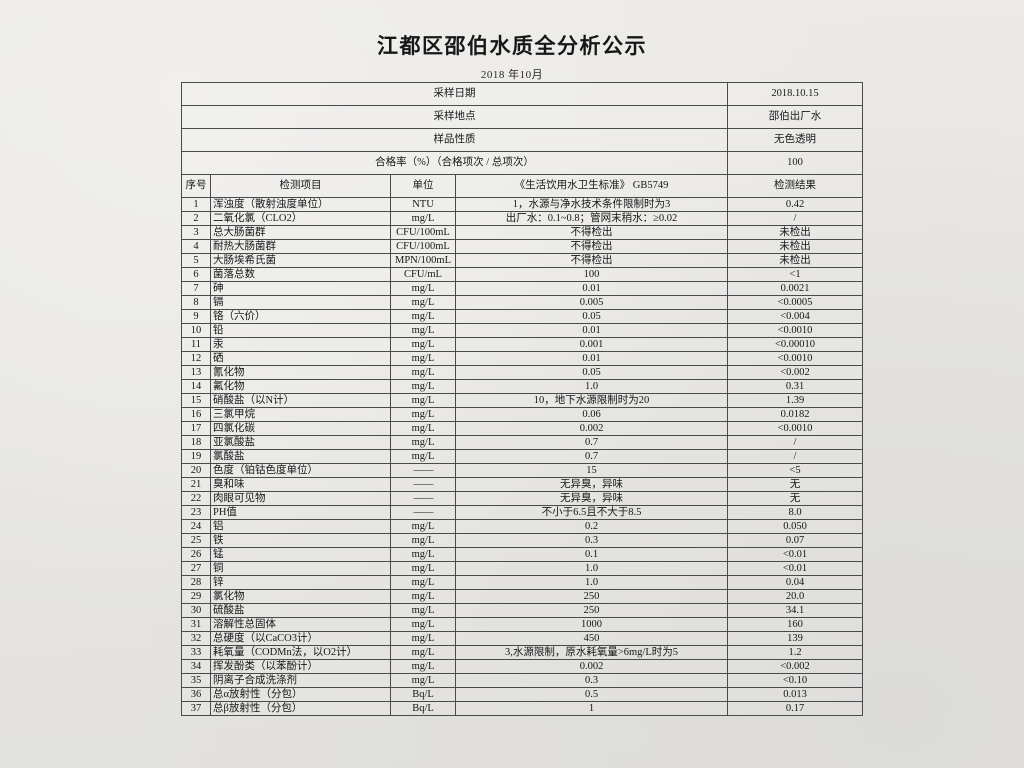  Describe the element at coordinates (591, 512) in the screenshot. I see `cell-standard: 不小于6.5且不大于8.5` at that location.